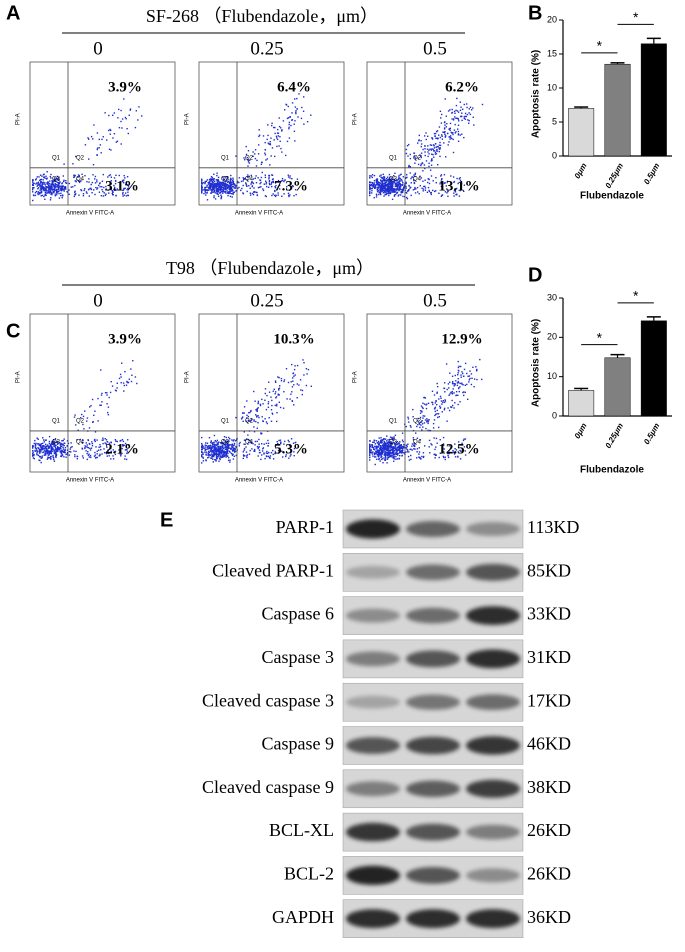 This screenshot has height=952, width=685. Describe the element at coordinates (417, 158) in the screenshot. I see `quadrant-label: Q2` at that location.